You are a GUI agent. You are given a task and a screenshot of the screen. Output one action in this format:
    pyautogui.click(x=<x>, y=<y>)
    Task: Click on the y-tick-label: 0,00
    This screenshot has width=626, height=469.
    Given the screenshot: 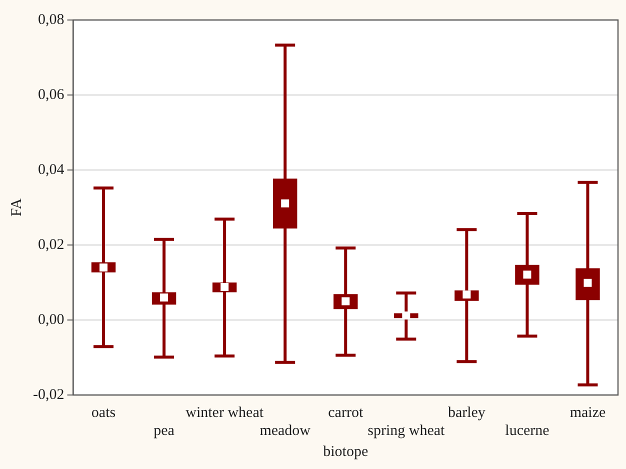 What is the action you would take?
    pyautogui.click(x=51, y=320)
    